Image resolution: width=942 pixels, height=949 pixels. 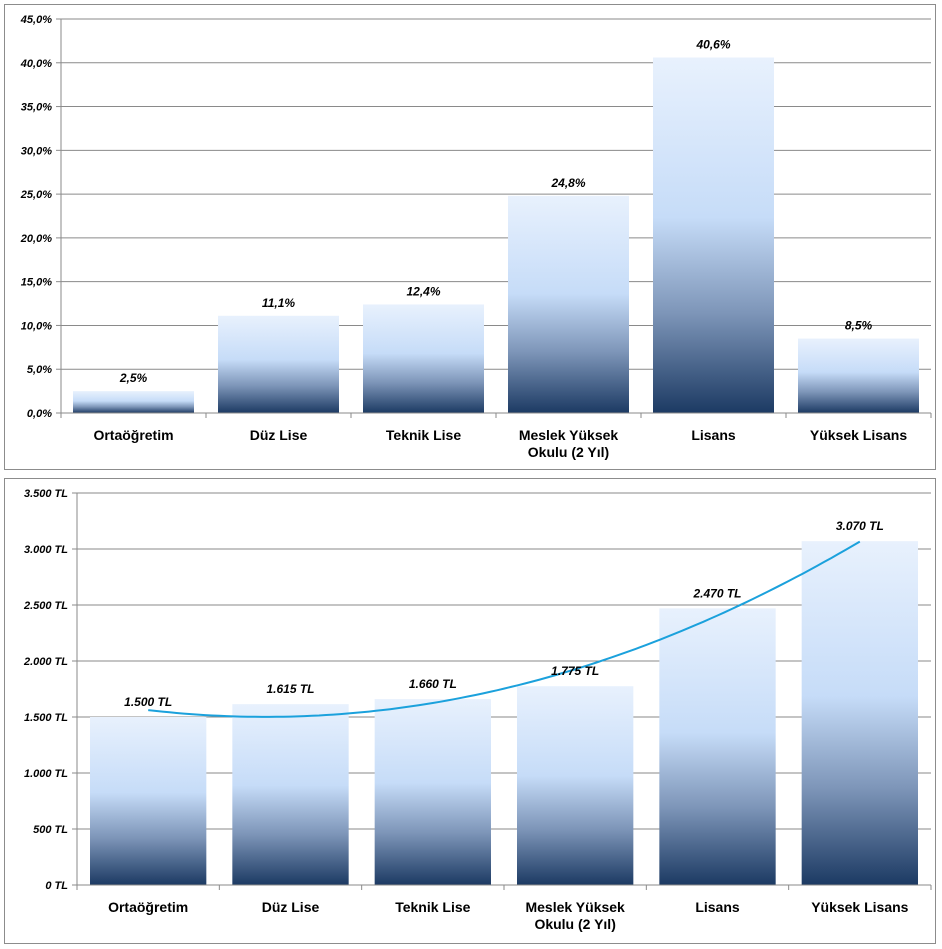 What do you see at coordinates (36, 326) in the screenshot?
I see `y-tick-label: 10,0%` at bounding box center [36, 326].